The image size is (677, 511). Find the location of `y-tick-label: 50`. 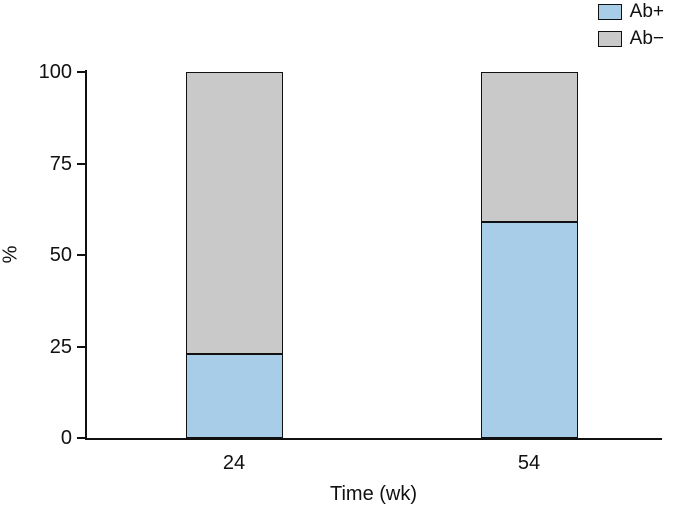

y-tick-label: 50 is located at coordinates (60, 255).